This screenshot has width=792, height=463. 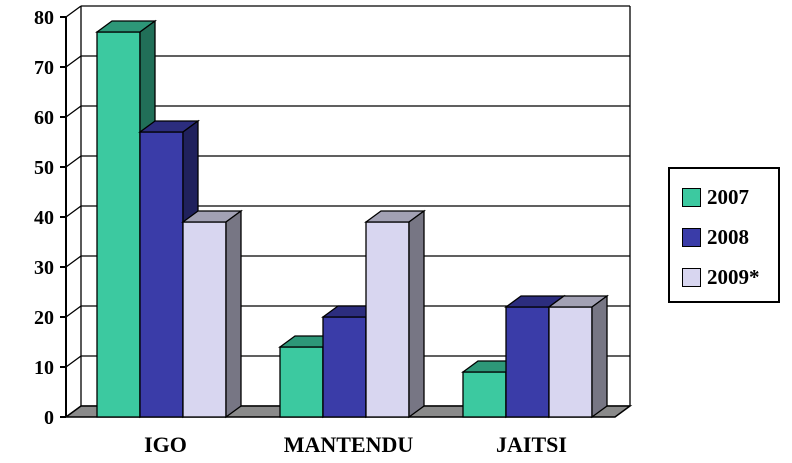 What do you see at coordinates (728, 196) in the screenshot?
I see `legend-label-2007: 2007` at bounding box center [728, 196].